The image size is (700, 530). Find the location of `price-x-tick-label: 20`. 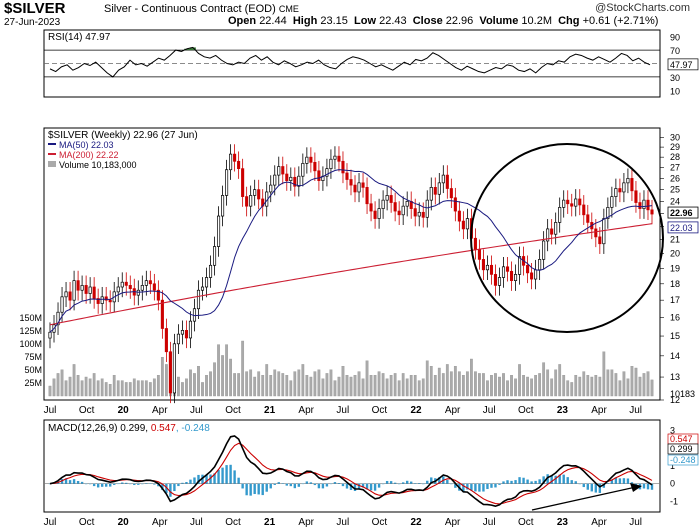

price-x-tick-label: 20 is located at coordinates (124, 410).